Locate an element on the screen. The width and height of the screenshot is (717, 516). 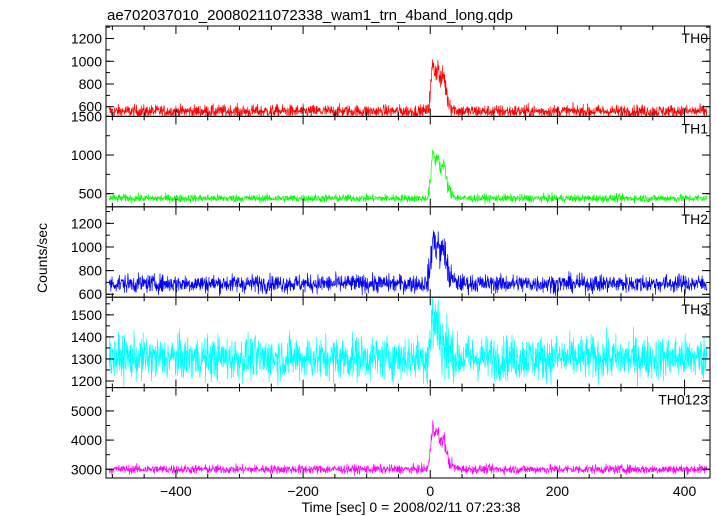
y-tick-label: 5000 is located at coordinates (86, 411).